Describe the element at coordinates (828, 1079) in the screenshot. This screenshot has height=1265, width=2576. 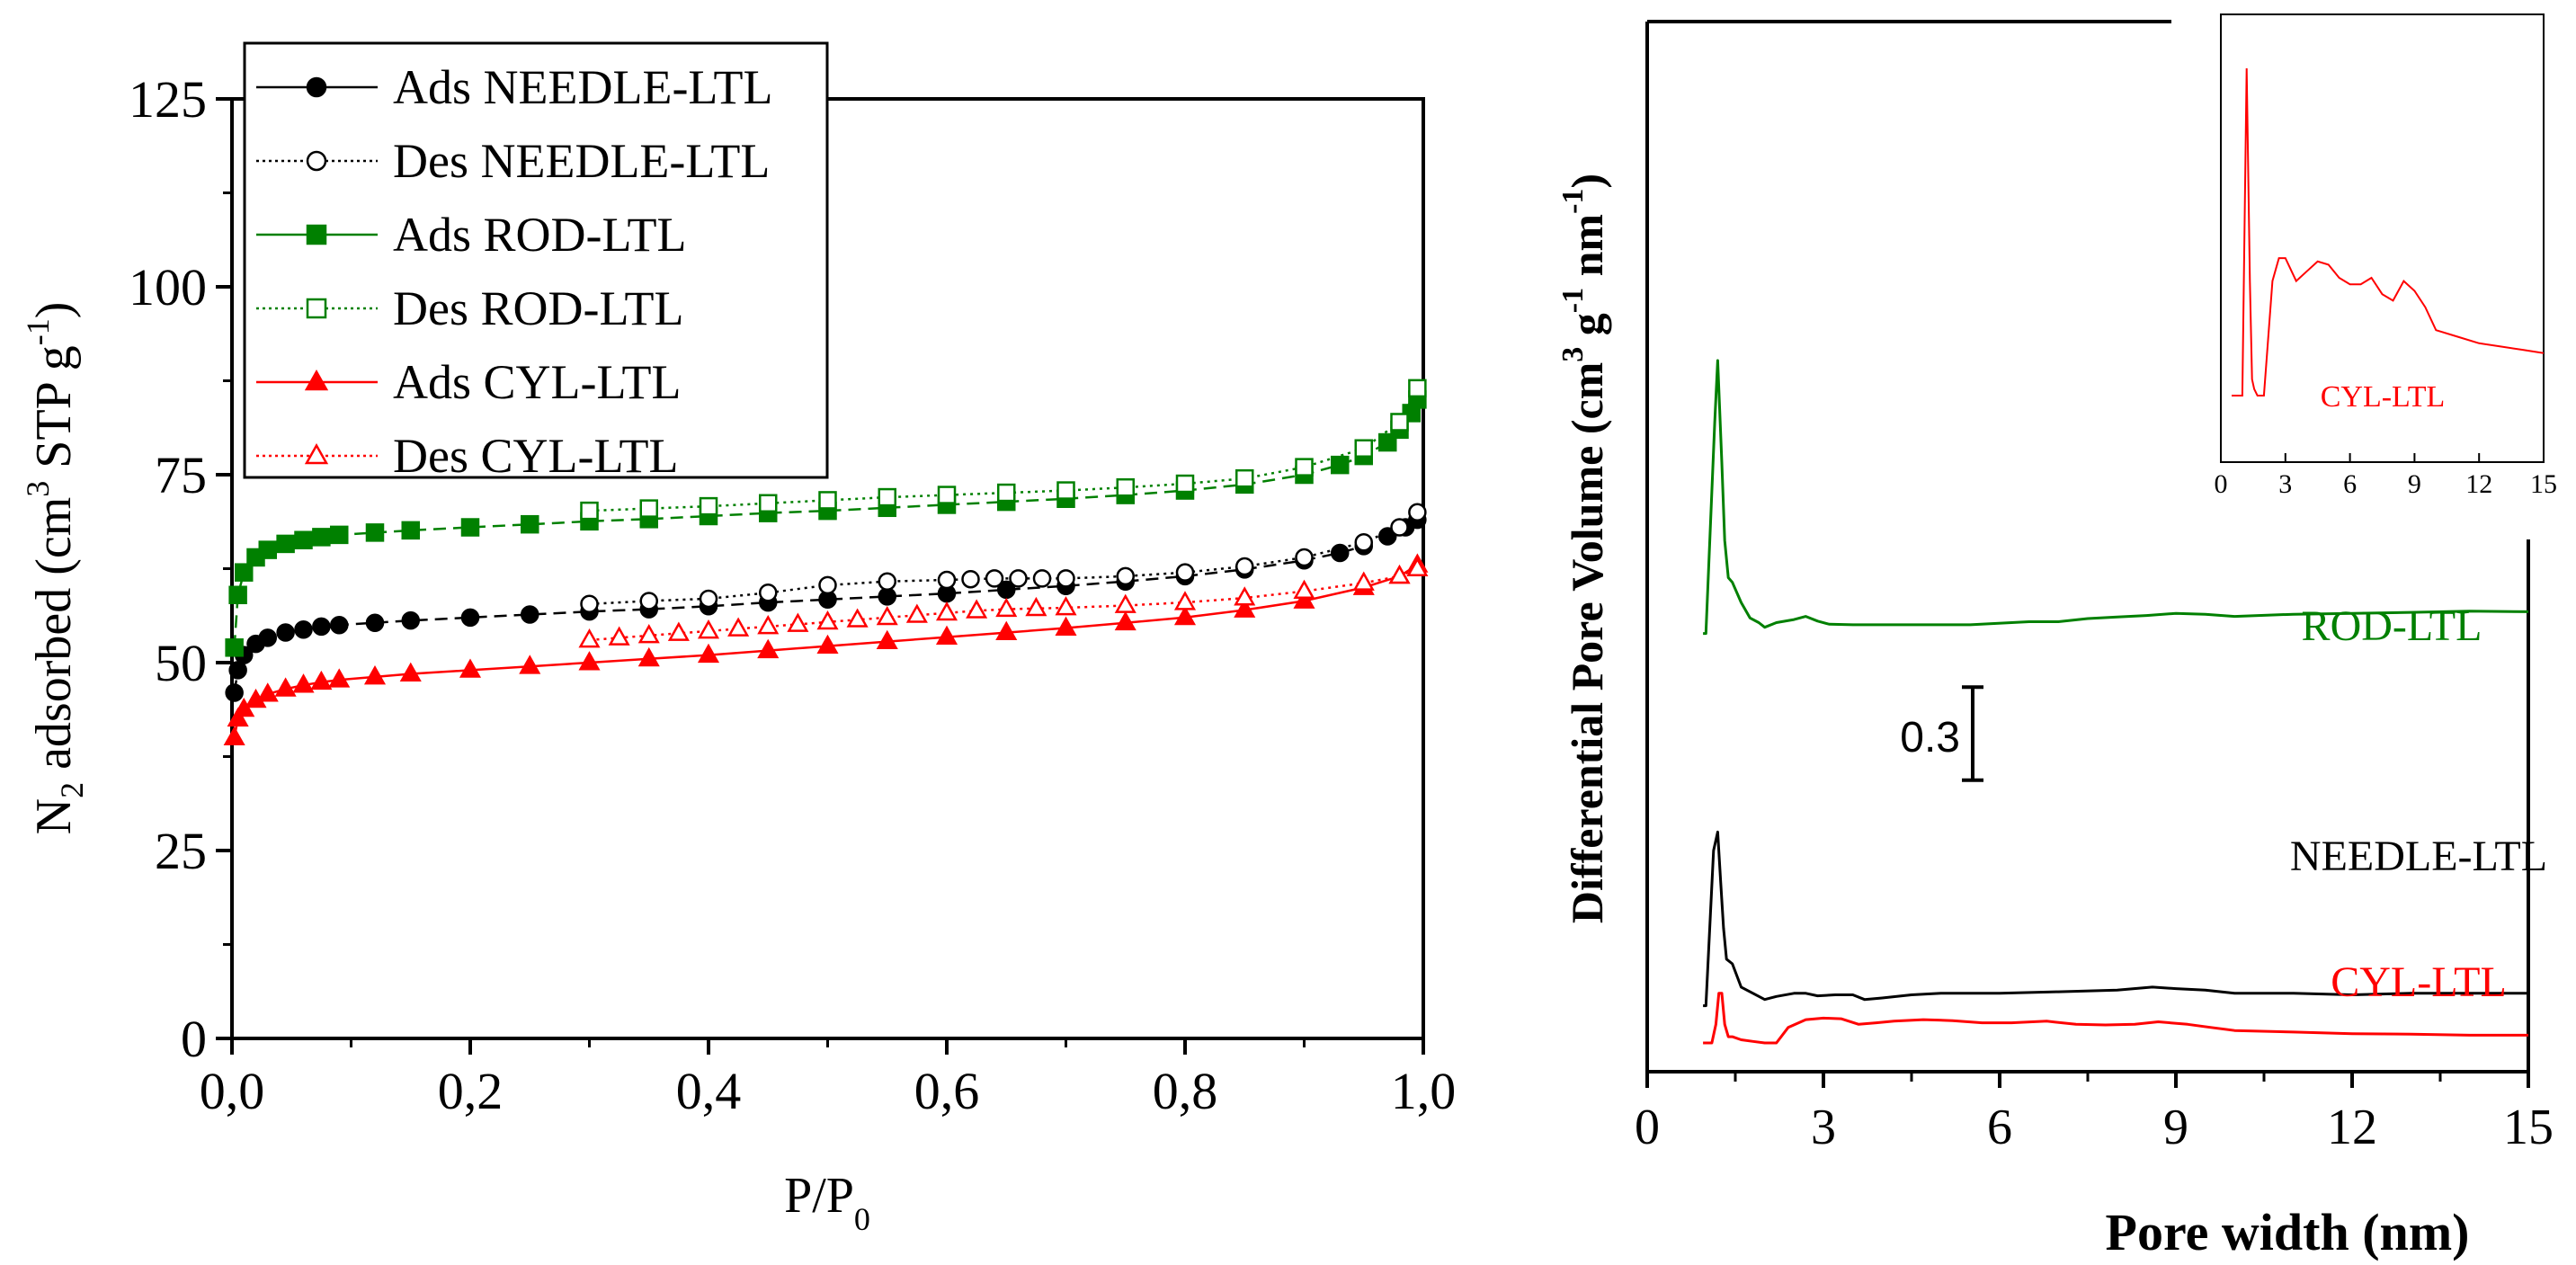
I see `isotherm-x-axis: 0,0 0,2 0,4 0,6 0,8 1,0` at that location.